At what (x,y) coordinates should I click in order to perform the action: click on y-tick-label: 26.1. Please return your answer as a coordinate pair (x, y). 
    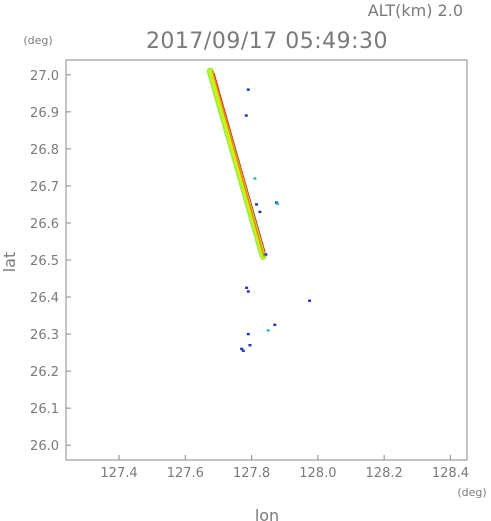
    Looking at the image, I should click on (44, 409).